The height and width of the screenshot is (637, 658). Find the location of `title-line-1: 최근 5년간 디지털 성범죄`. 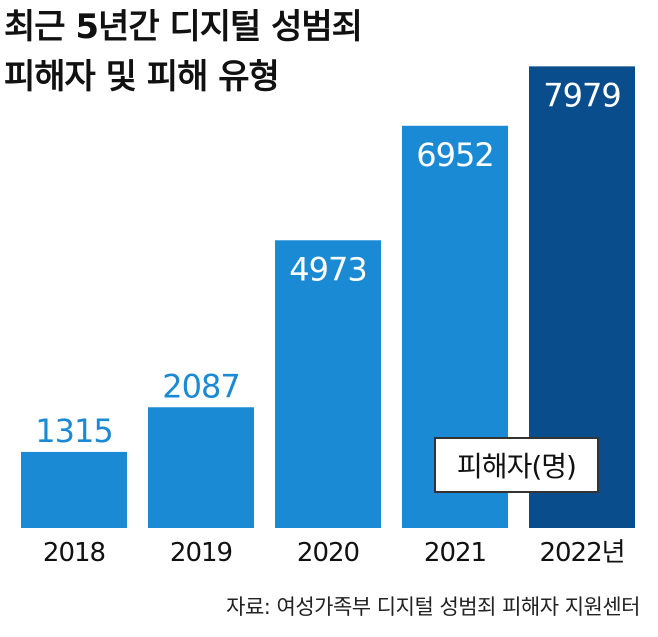

title-line-1: 최근 5년간 디지털 성범죄 is located at coordinates (183, 27).